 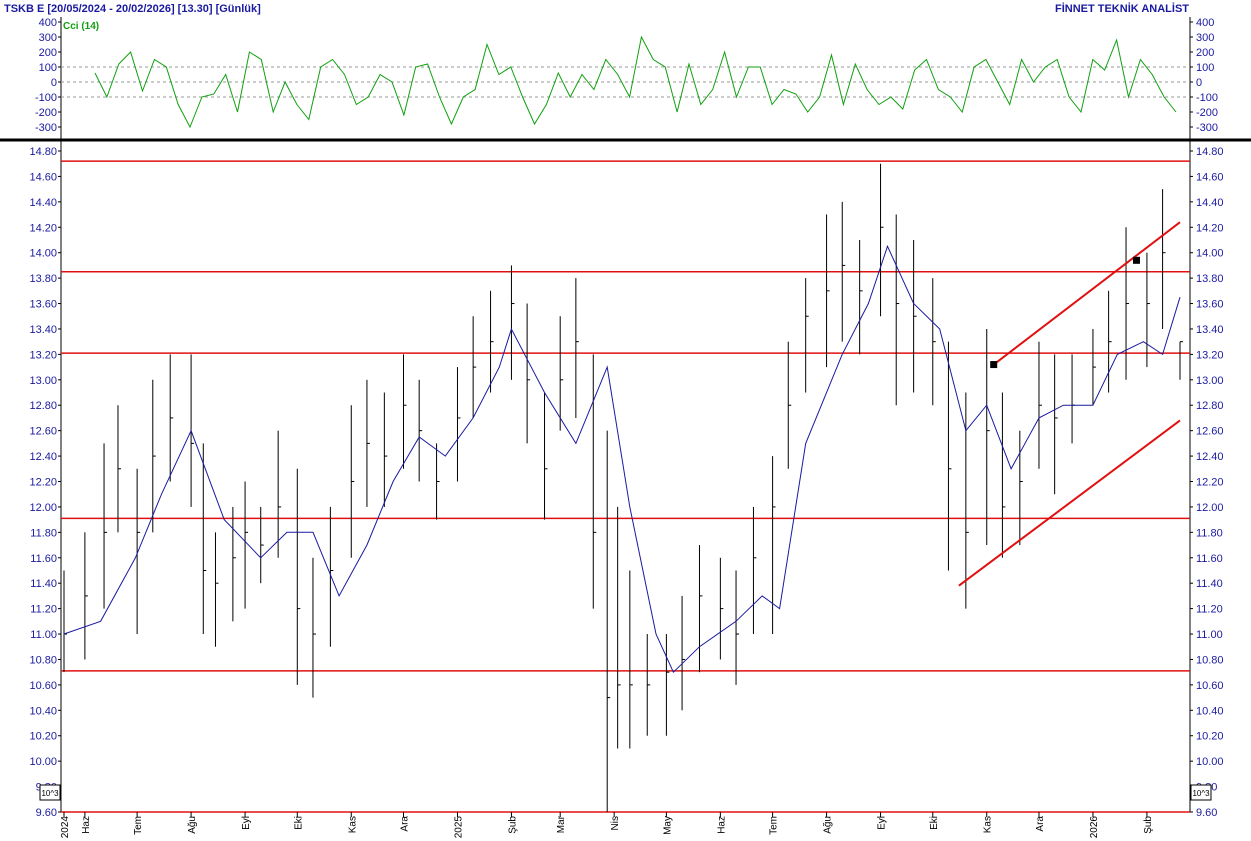 What do you see at coordinates (43, 584) in the screenshot?
I see `price-tick-label-left: 11.40` at bounding box center [43, 584].